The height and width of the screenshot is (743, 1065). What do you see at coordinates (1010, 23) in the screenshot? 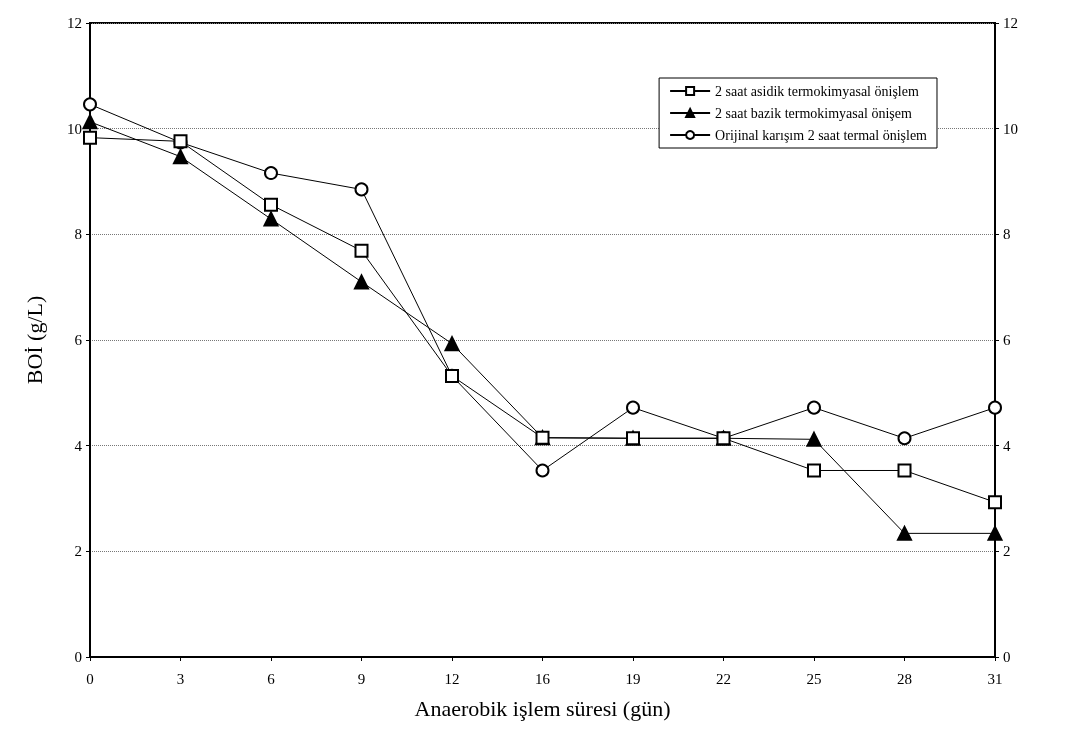
I see `y2-tick-label: 12` at bounding box center [1010, 23].